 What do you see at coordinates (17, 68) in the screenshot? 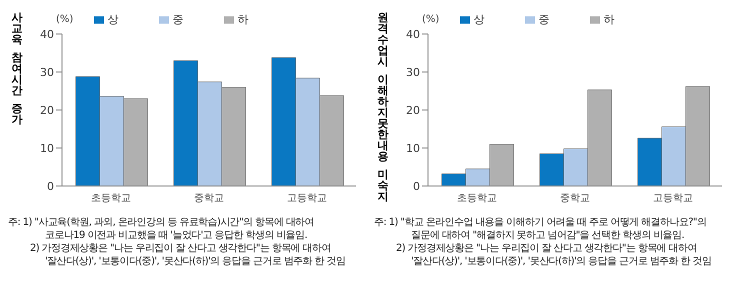
I see `text: 사교육 참여시간 증가` at bounding box center [17, 68].